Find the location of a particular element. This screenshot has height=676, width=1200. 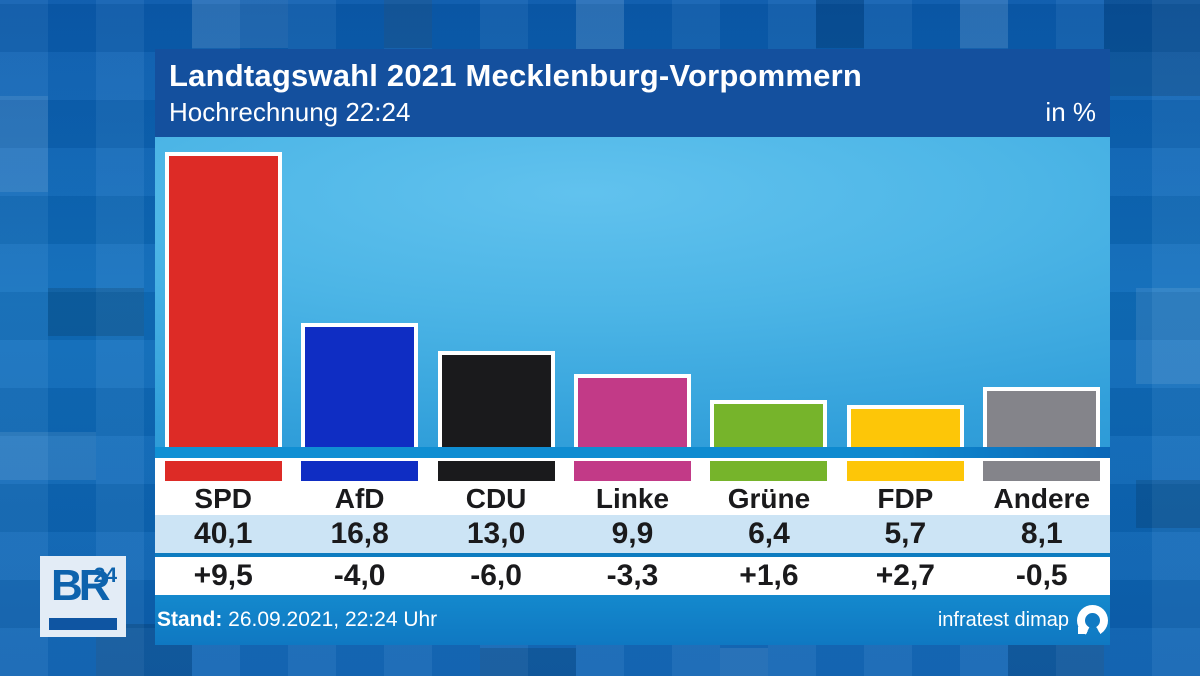

party-swatch-grne is located at coordinates (769, 471).